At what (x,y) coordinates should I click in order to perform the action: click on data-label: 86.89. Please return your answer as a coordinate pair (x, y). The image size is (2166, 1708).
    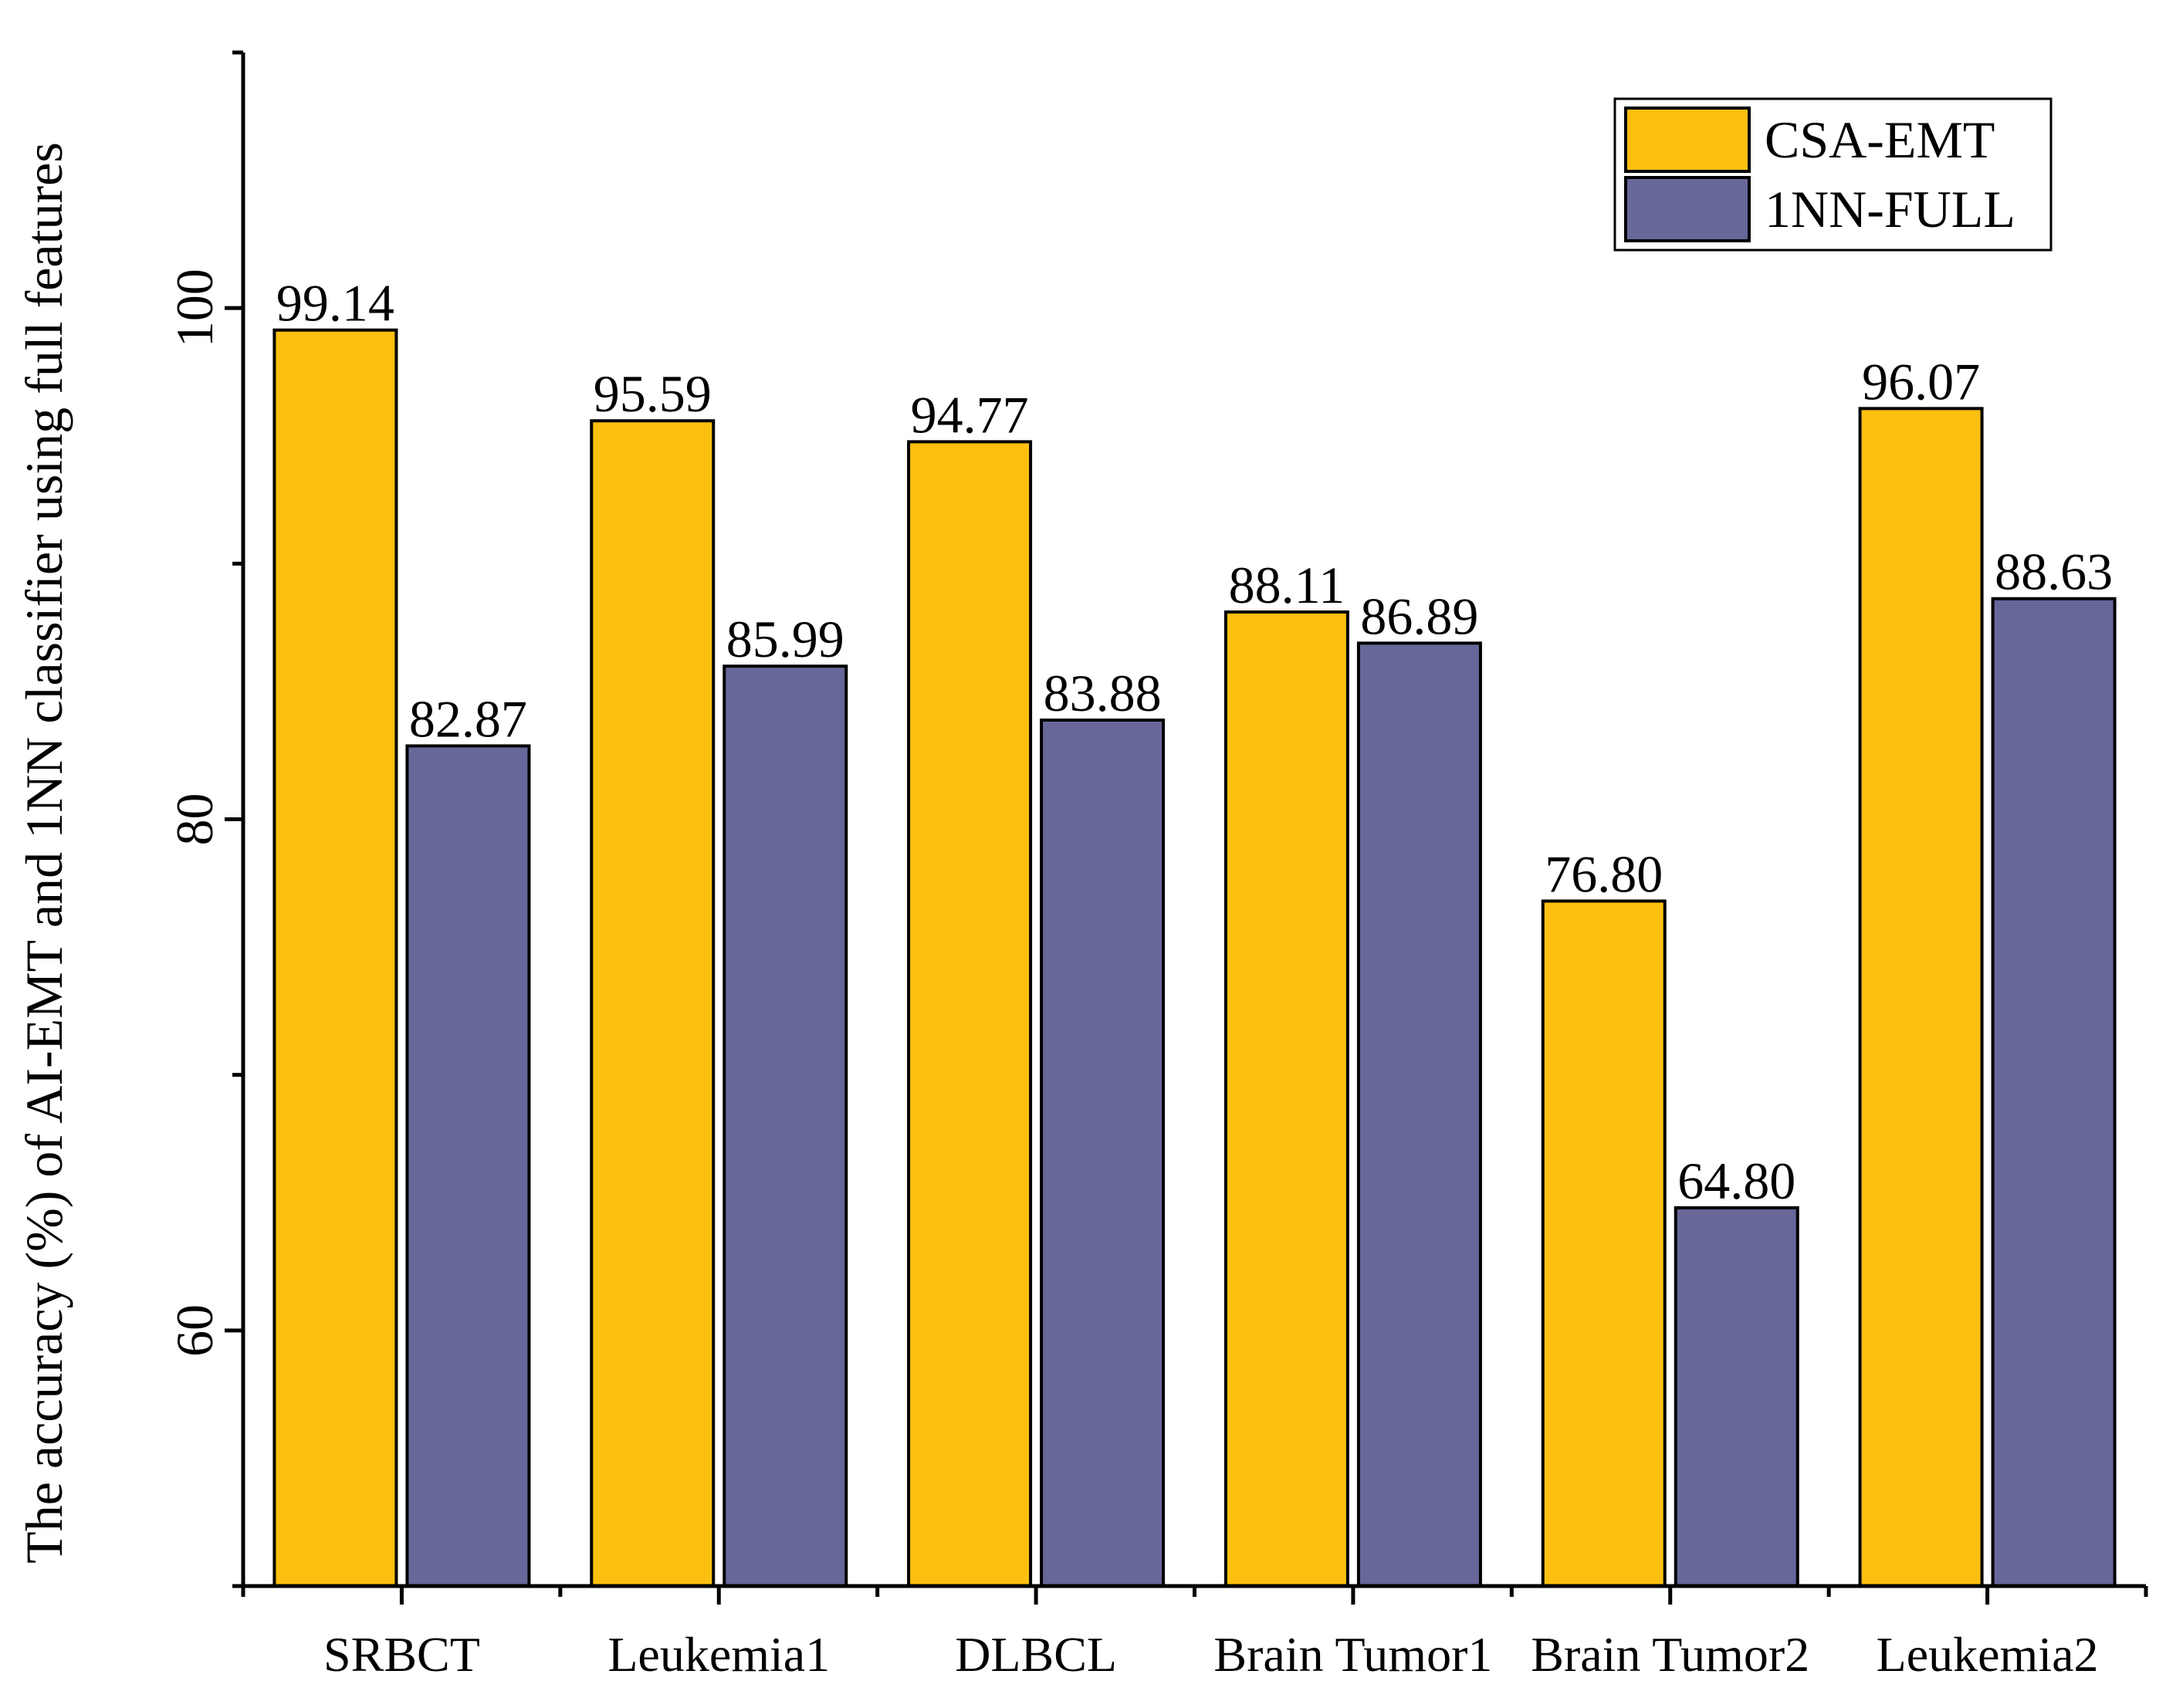
    Looking at the image, I should click on (1419, 616).